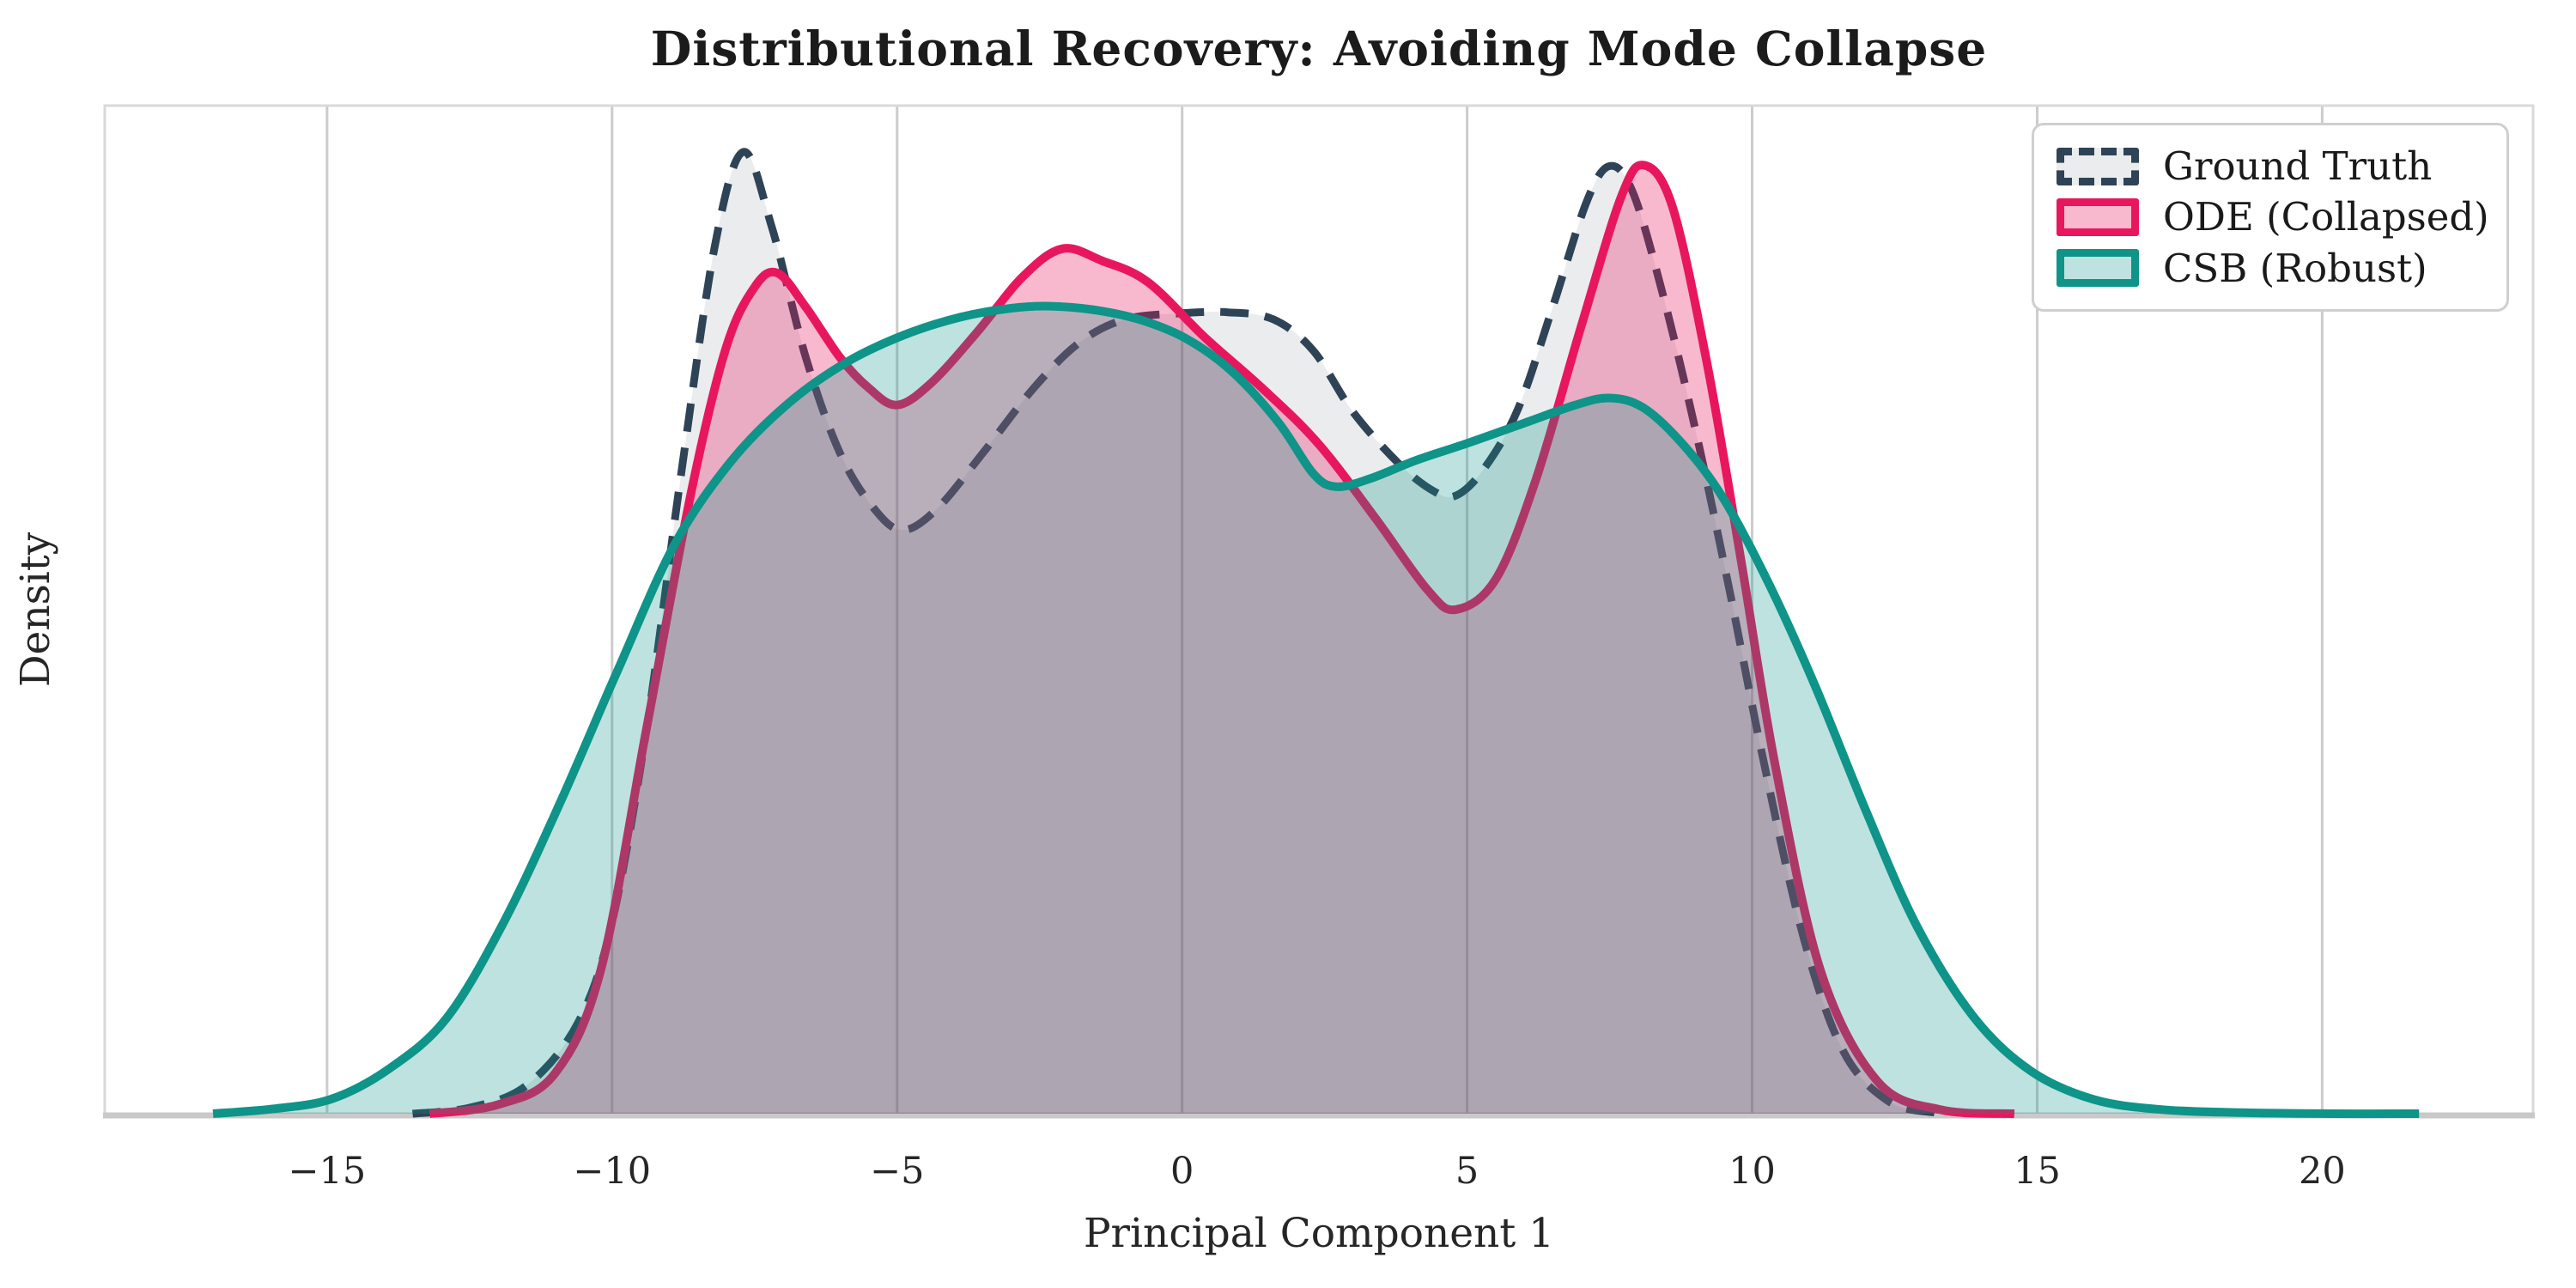  Describe the element at coordinates (1752, 1171) in the screenshot. I see `x-tick-label: 10` at that location.